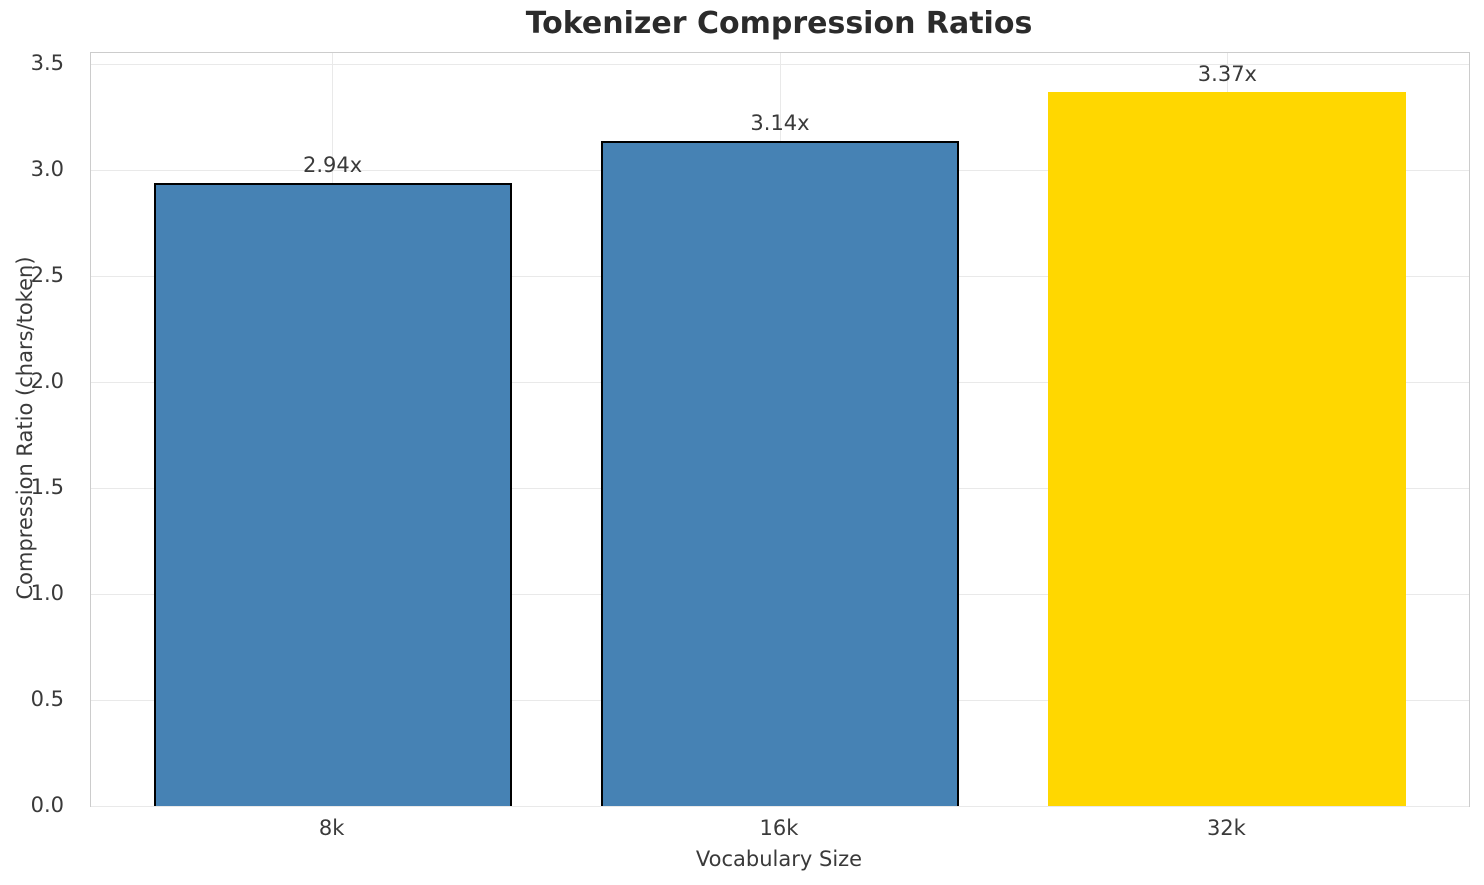  Describe the element at coordinates (47, 593) in the screenshot. I see `y-tick-label: 1.0` at that location.